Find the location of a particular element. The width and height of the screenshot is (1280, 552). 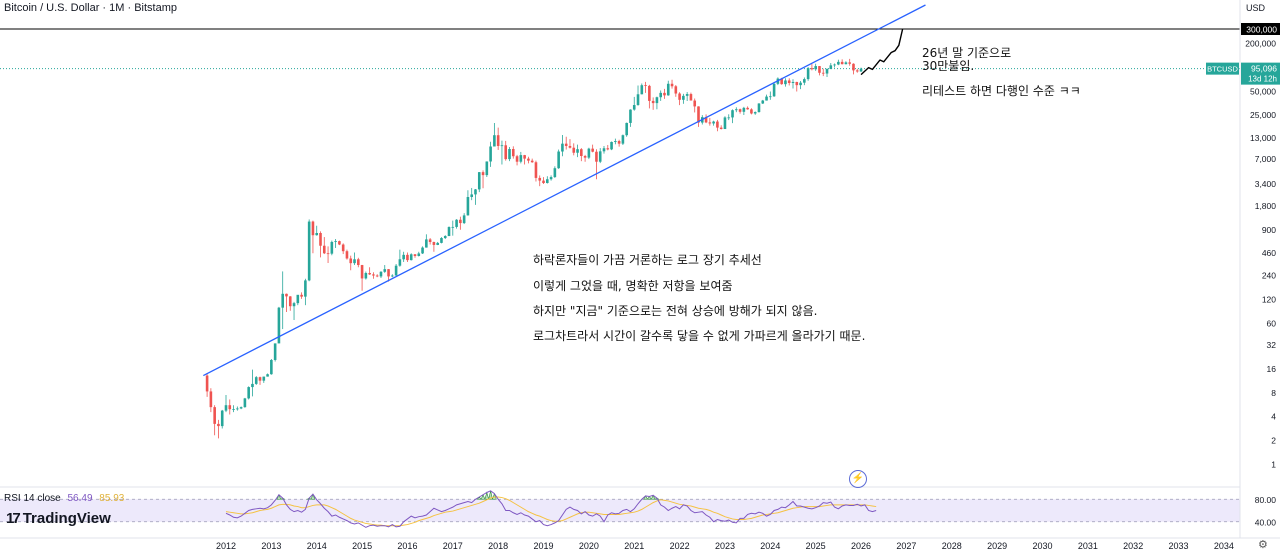

annotation-trend-1: 하락론자들이 가끔 거론하는 로그 장기 추세선 is located at coordinates (647, 260).